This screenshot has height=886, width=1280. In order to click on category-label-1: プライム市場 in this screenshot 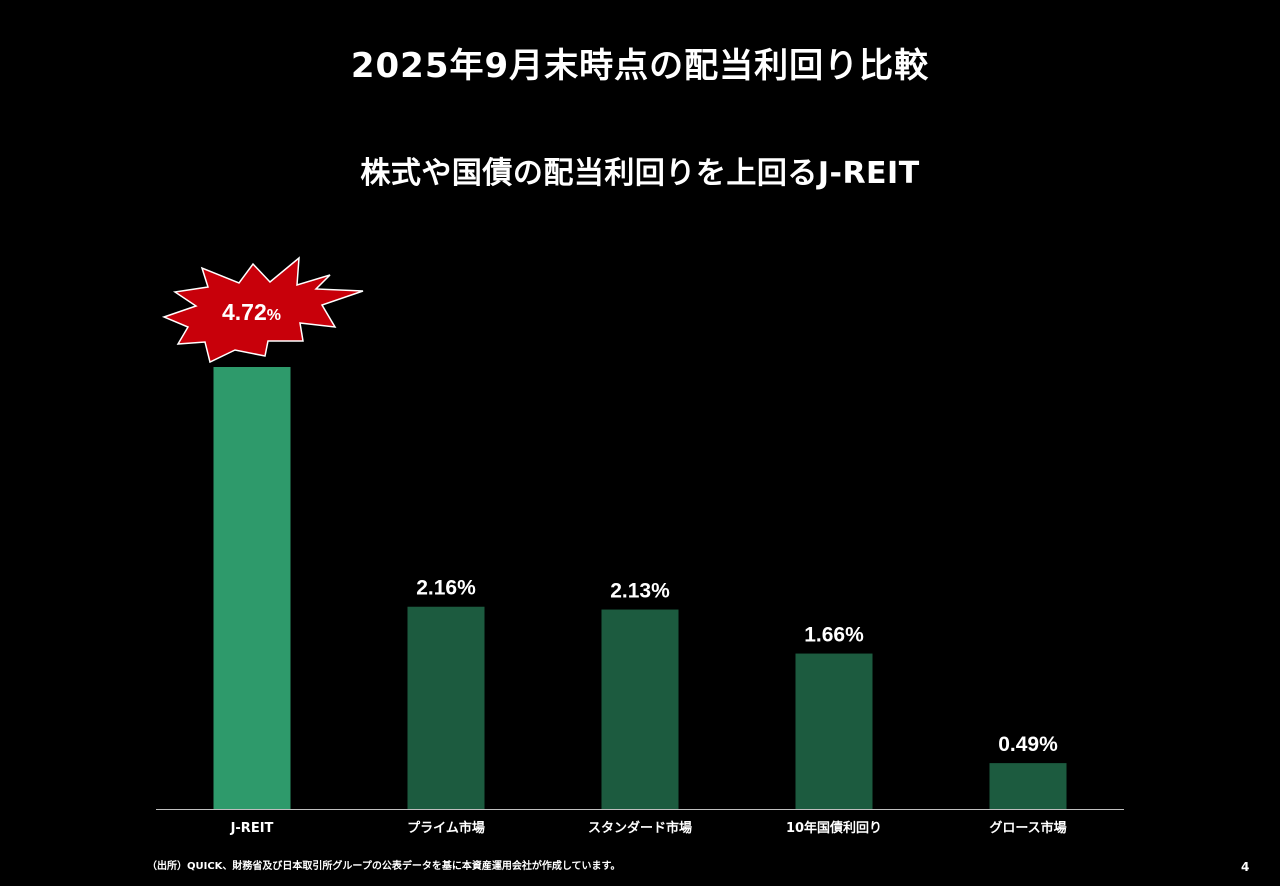, I will do `click(446, 828)`.